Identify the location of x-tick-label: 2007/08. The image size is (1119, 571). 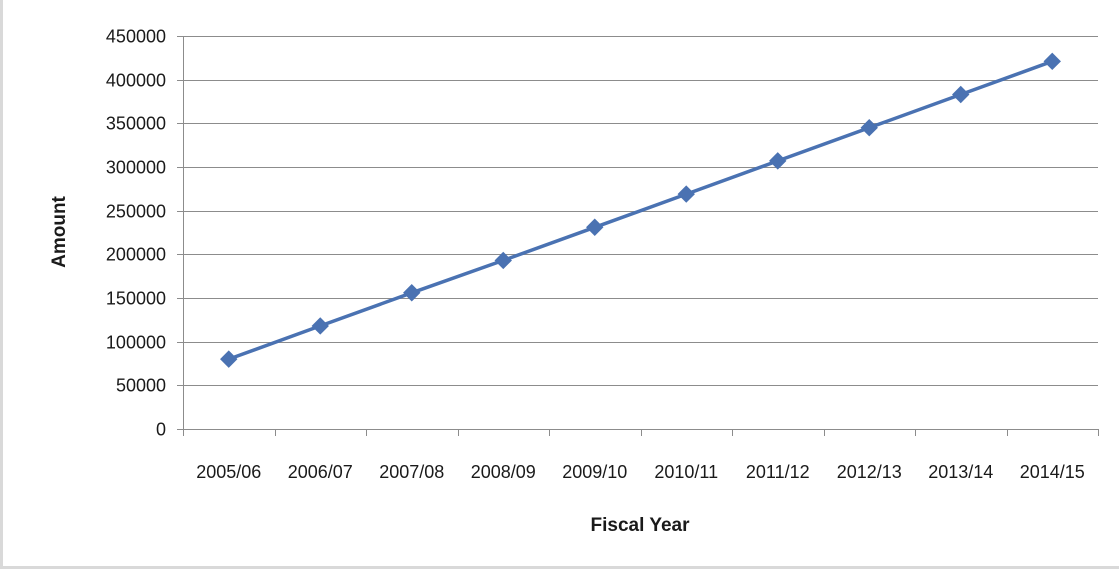
(411, 472).